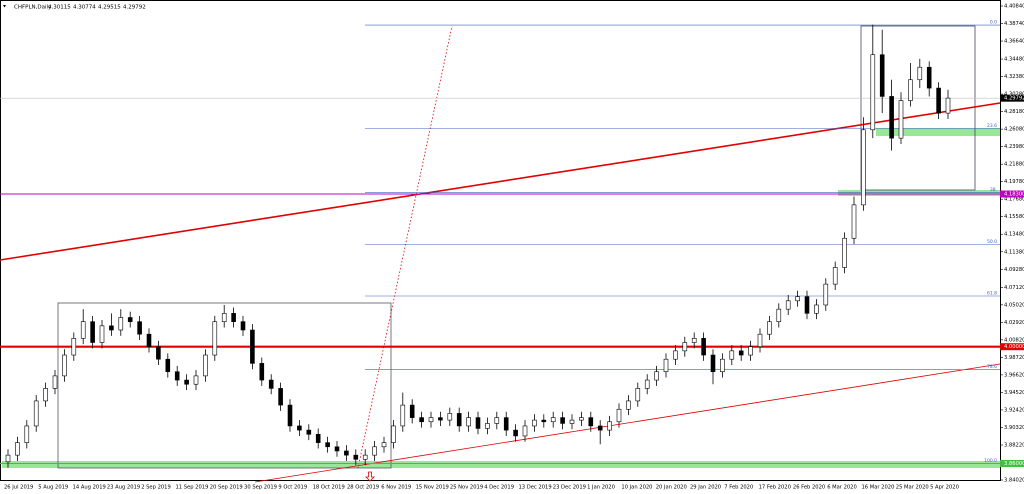 This screenshot has width=1024, height=494. I want to click on y-tick-label: 4.34480, so click(1014, 60).